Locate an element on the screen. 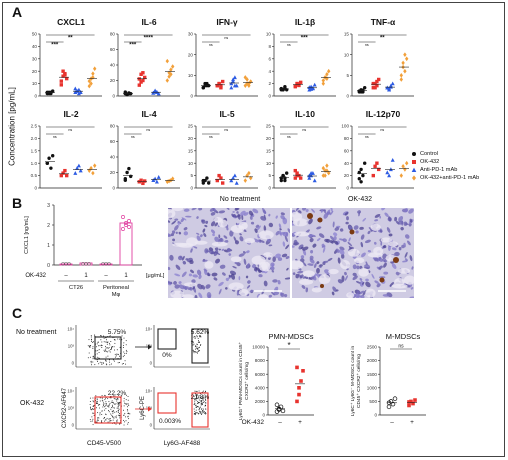 This screenshot has width=508, height=460. dotplot-x-label: + is located at coordinates (300, 422).